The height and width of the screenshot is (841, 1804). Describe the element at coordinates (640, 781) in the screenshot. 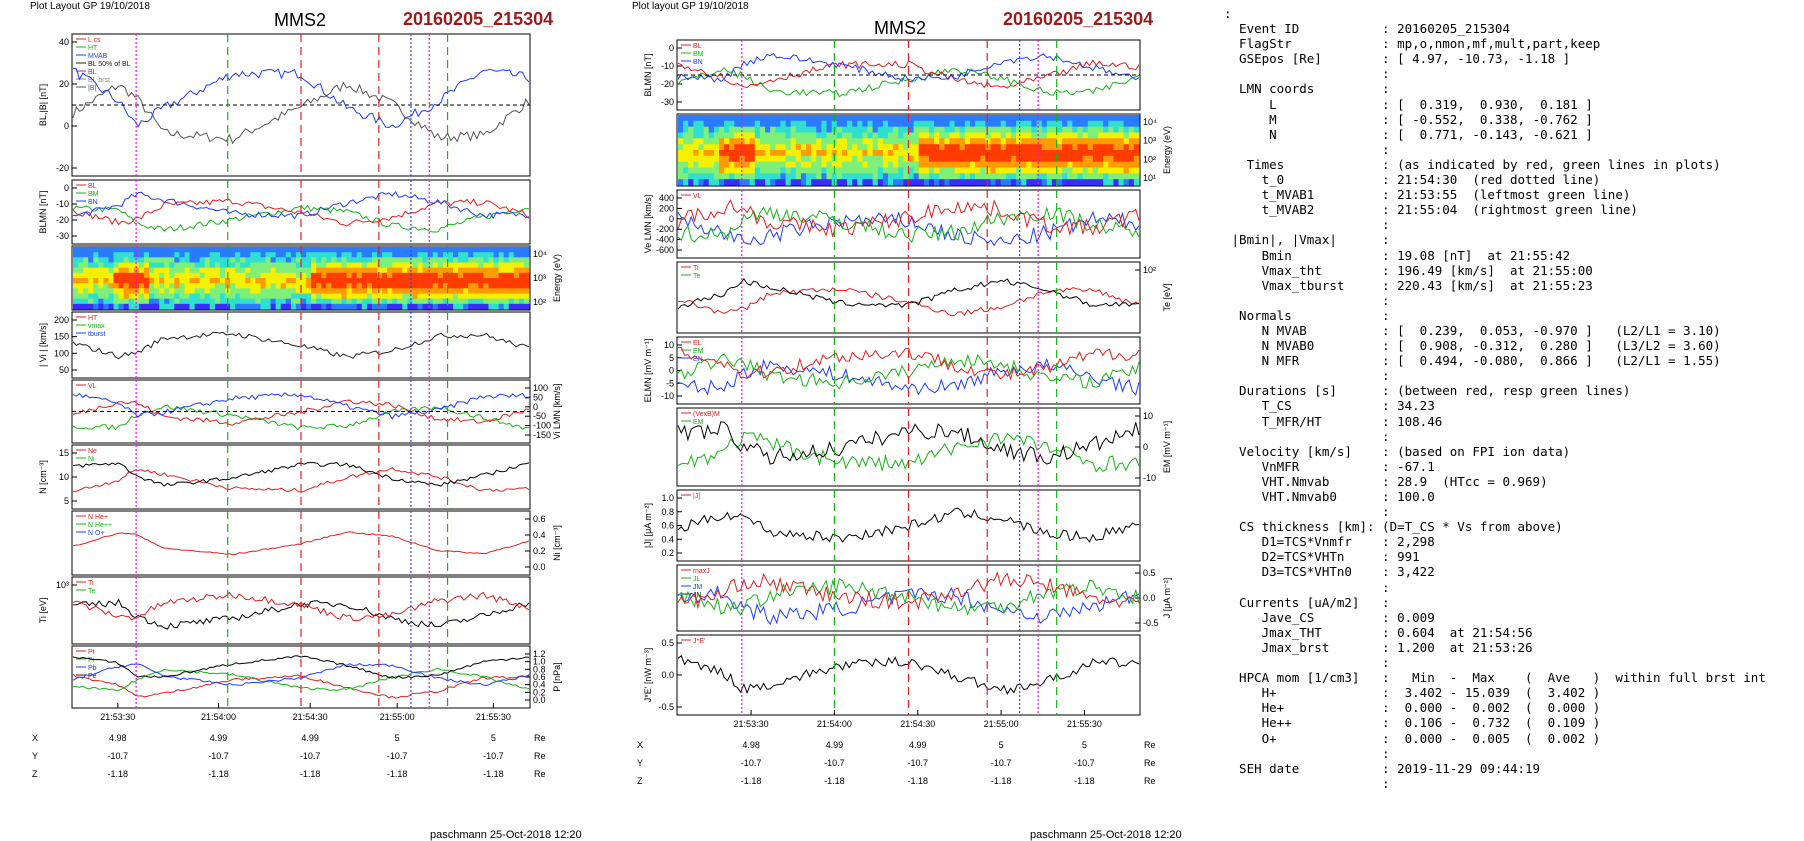

I see `position-row-label: Z` at that location.